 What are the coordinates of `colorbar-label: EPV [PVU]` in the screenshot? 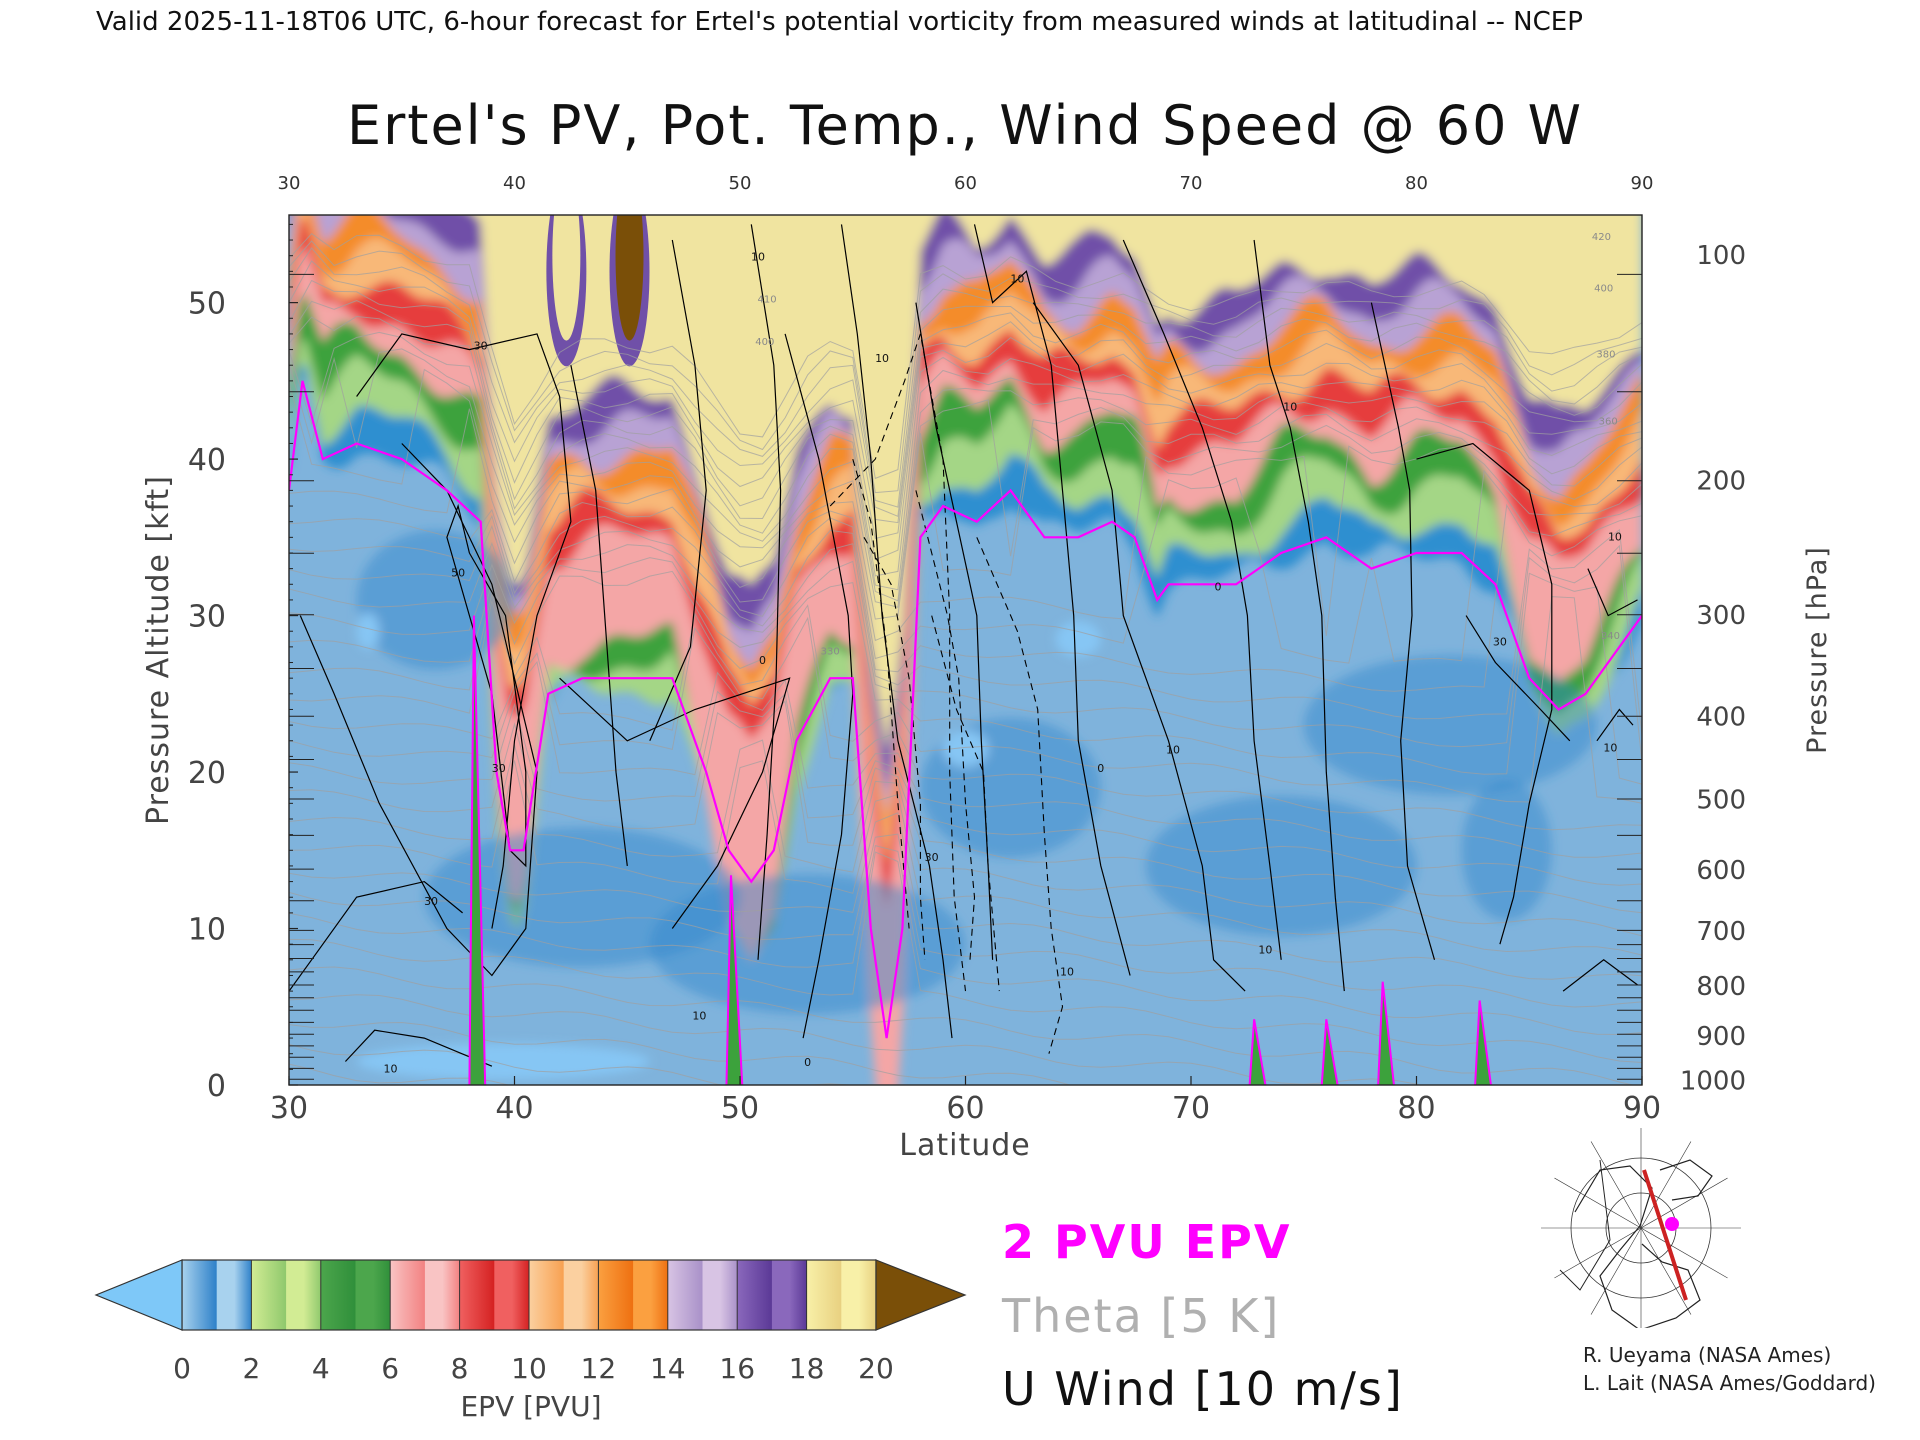 It's located at (530, 1406).